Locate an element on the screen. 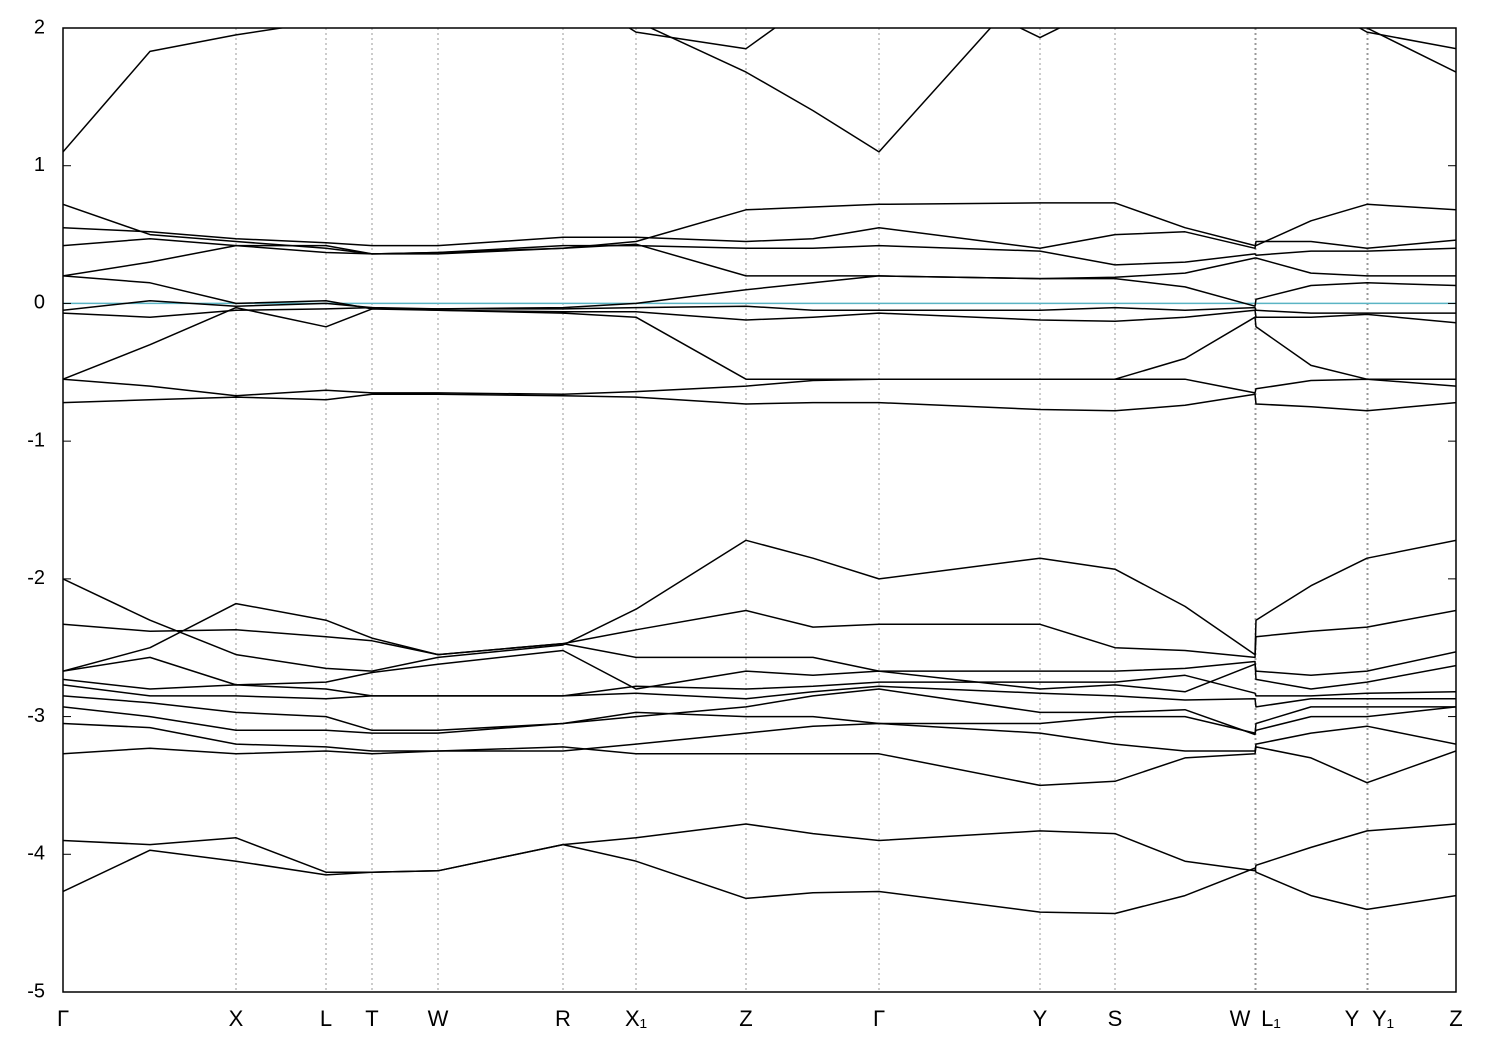 The width and height of the screenshot is (1500, 1050). x-tick-label: T is located at coordinates (371, 1018).